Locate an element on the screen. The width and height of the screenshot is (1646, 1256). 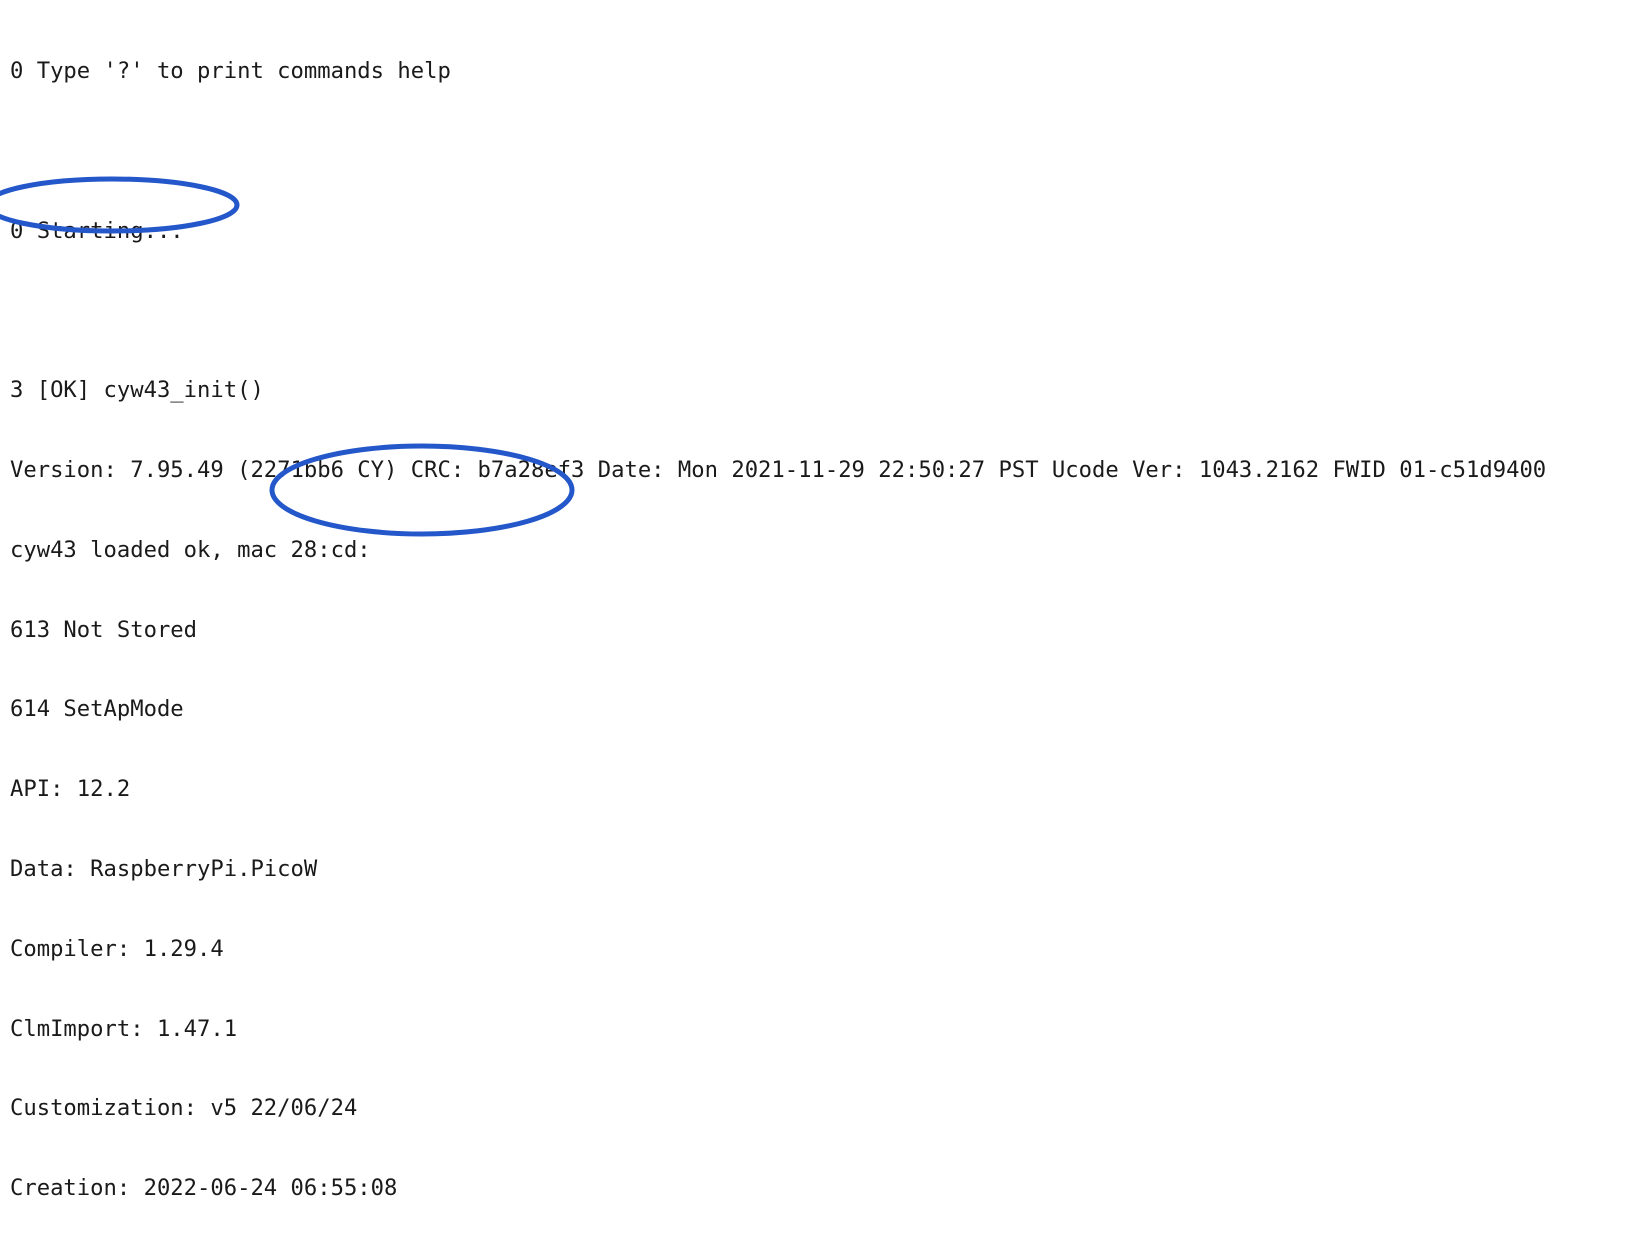
log-line-api: API: 12.2 is located at coordinates (825, 789).